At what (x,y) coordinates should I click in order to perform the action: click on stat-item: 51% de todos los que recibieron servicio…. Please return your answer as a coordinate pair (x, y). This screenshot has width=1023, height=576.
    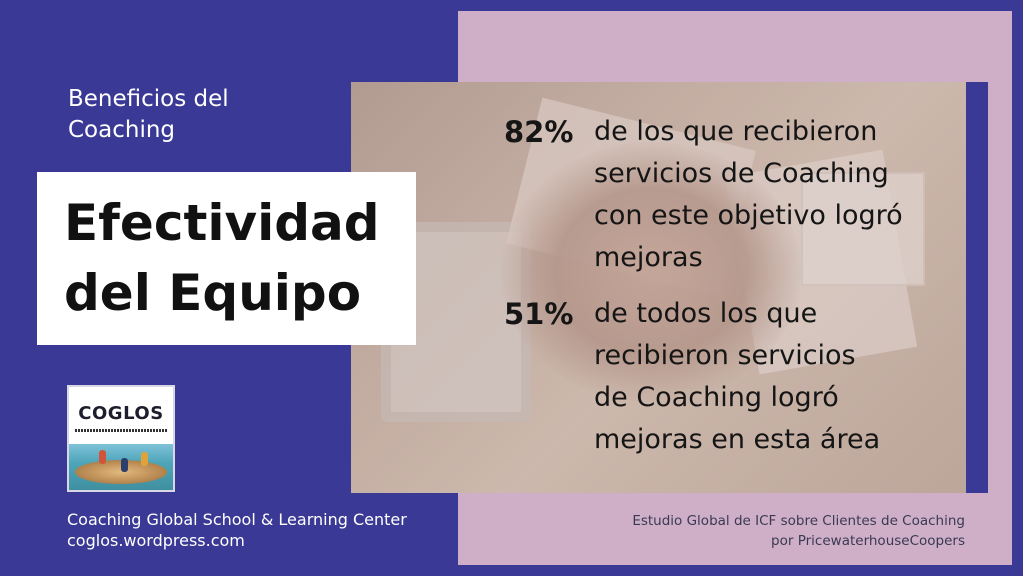
    Looking at the image, I should click on (739, 377).